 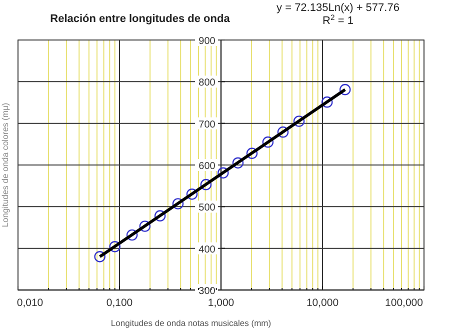 What do you see at coordinates (338, 19) in the screenshot?
I see `text: R$^{2}$ = 1` at bounding box center [338, 19].